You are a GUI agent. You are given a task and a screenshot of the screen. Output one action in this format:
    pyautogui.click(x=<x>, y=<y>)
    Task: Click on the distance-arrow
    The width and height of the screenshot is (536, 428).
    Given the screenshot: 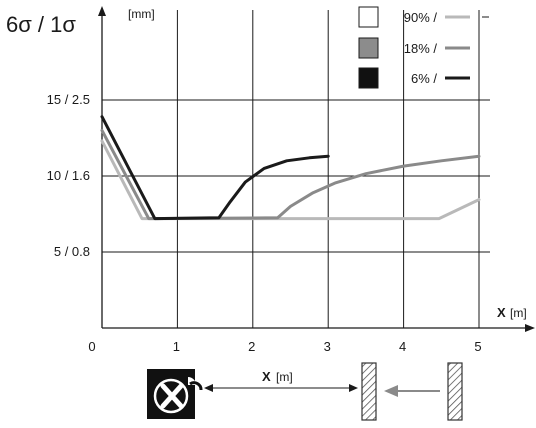 What is the action you would take?
    pyautogui.click(x=281, y=388)
    